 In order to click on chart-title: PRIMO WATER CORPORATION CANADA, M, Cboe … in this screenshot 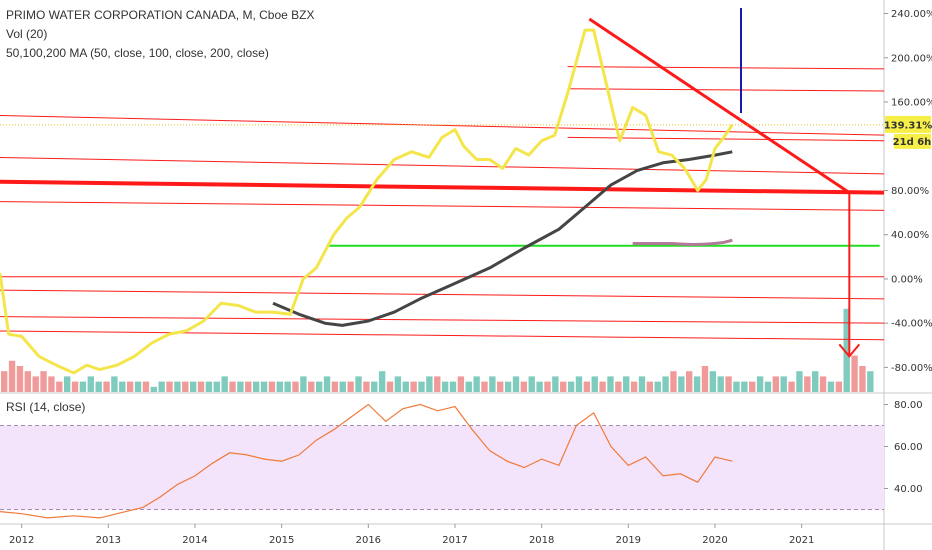, I will do `click(160, 15)`.